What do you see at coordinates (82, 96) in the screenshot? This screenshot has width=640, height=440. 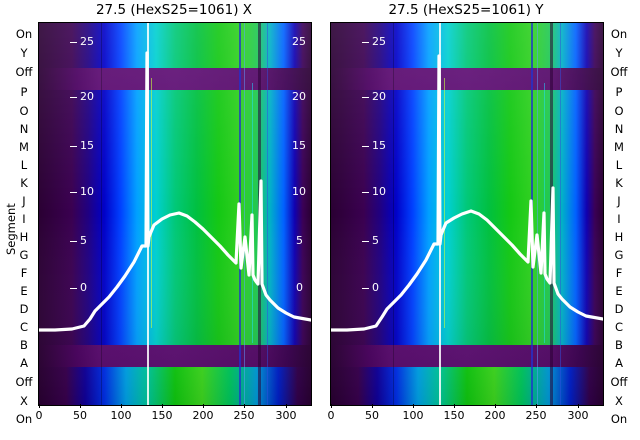 I see `panel-x-ytick-20: 20` at bounding box center [82, 96].